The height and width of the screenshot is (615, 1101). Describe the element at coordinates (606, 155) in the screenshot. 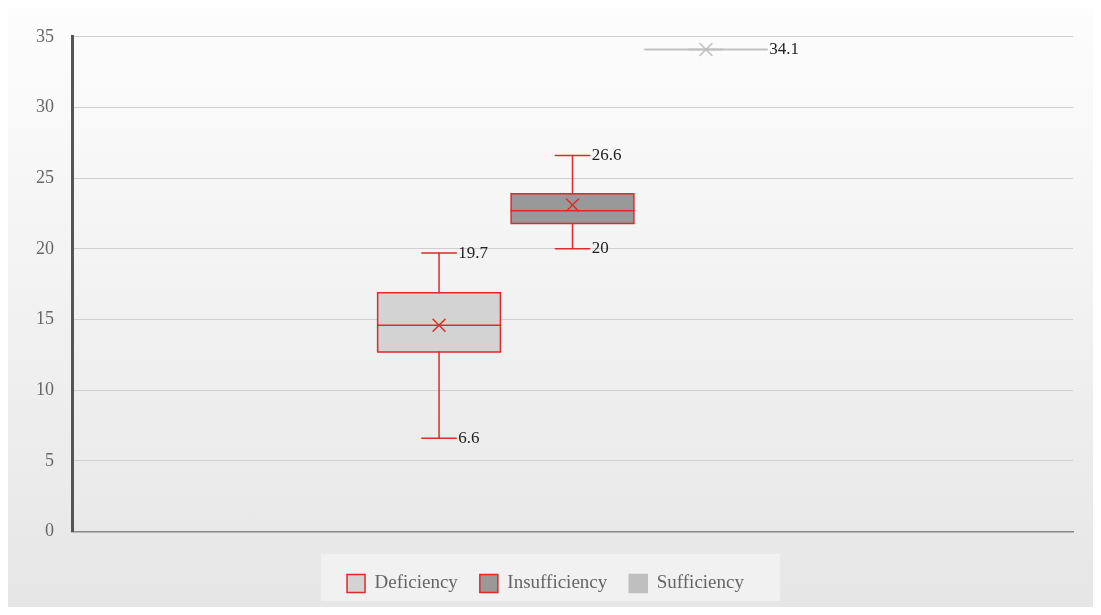

I see `annotation: 26.6` at that location.